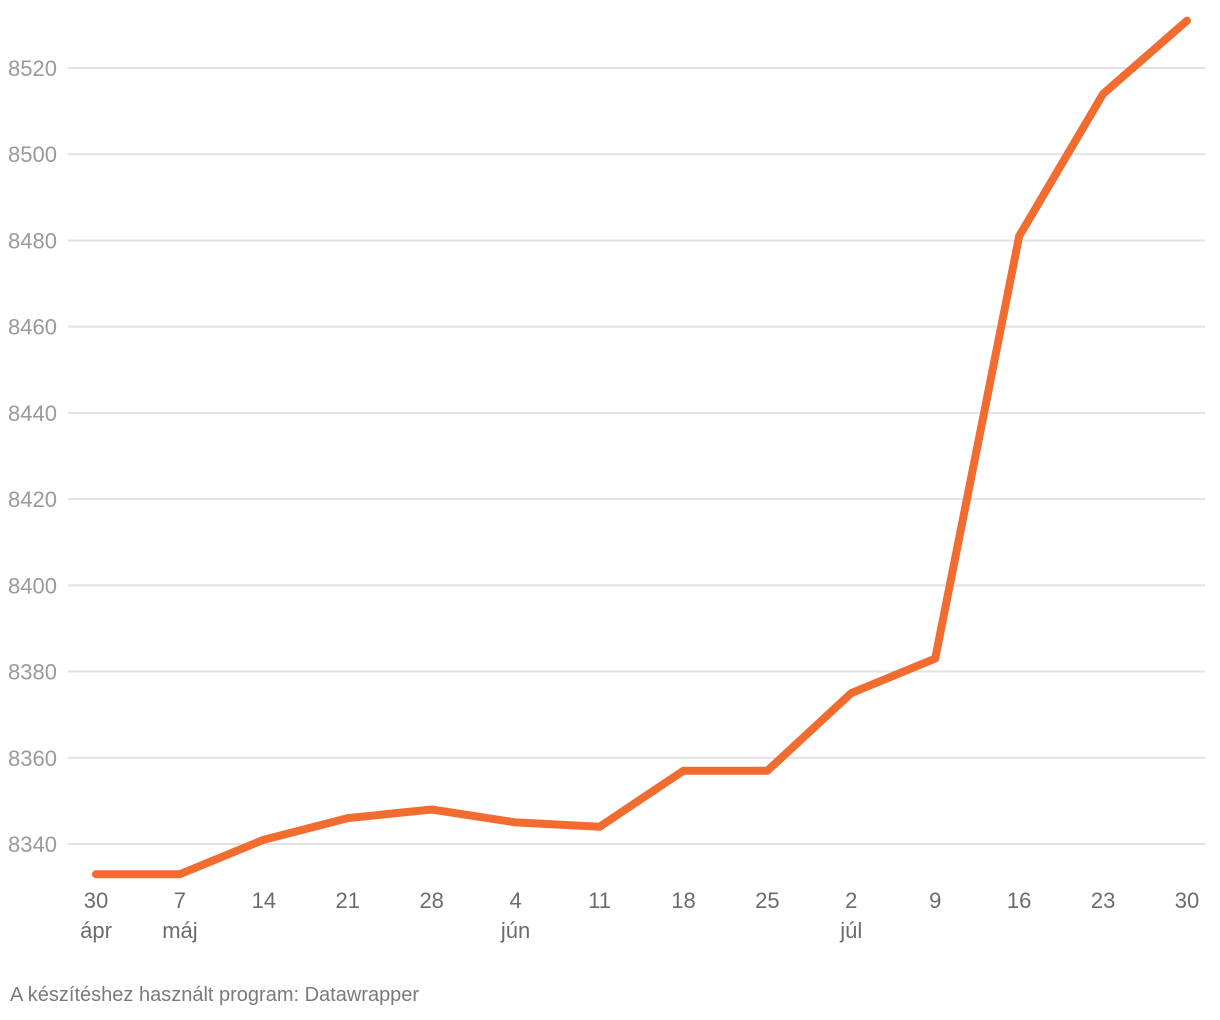 This screenshot has height=1020, width=1220. What do you see at coordinates (32, 154) in the screenshot?
I see `y-tick-label: 8500` at bounding box center [32, 154].